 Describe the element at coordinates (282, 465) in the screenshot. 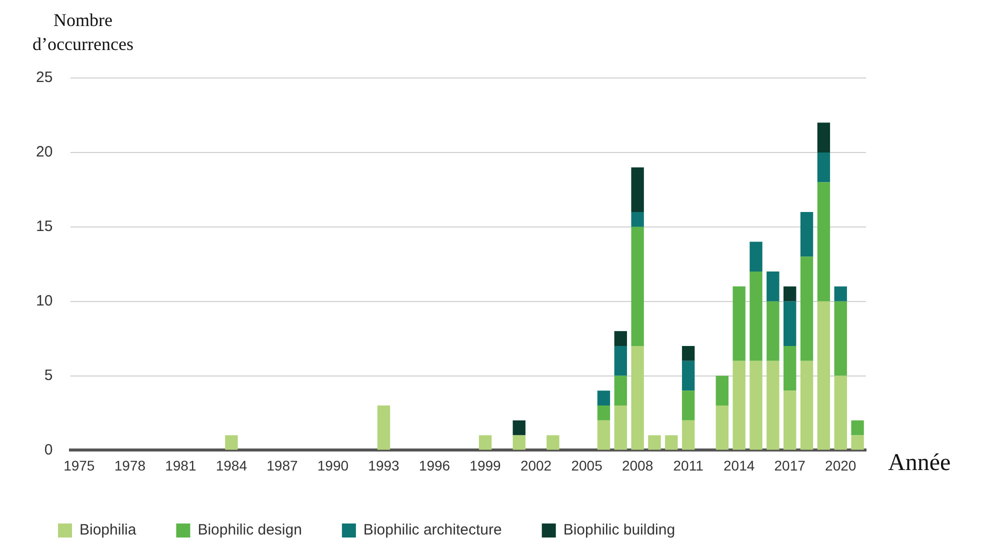

I see `x-tick-label: 1987` at that location.